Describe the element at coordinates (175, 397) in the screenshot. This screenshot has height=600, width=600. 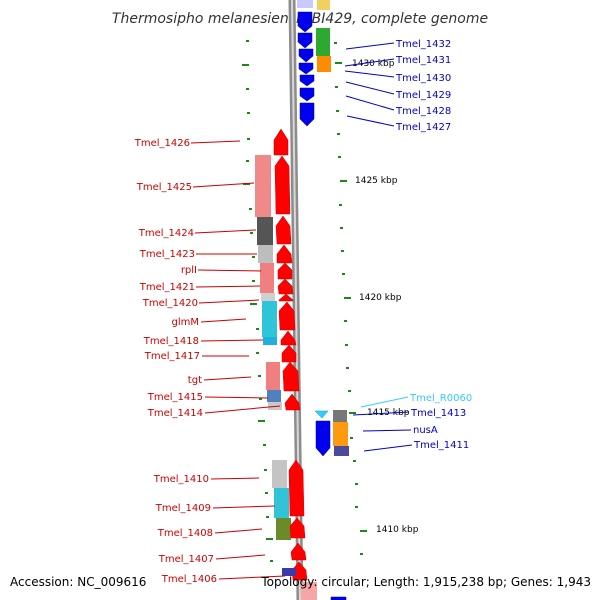
I see `gene-label-left: Tmel_1415` at that location.